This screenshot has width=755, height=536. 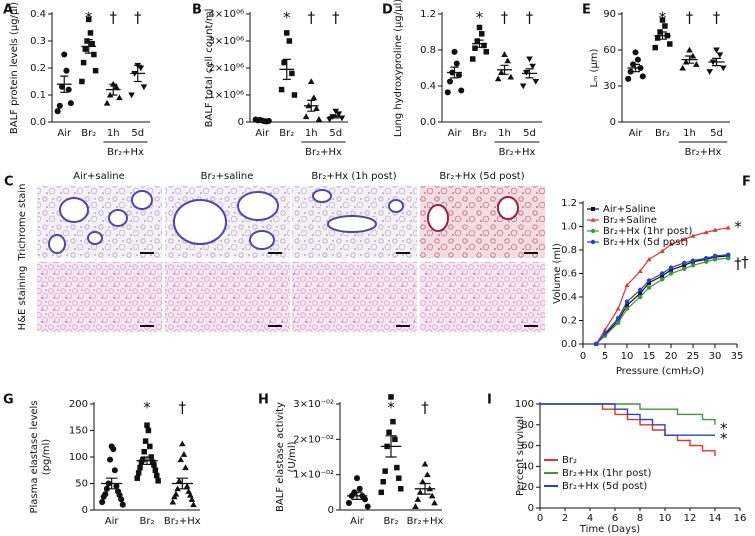 I want to click on y-axis-label: (U/ml), so click(x=292, y=456).